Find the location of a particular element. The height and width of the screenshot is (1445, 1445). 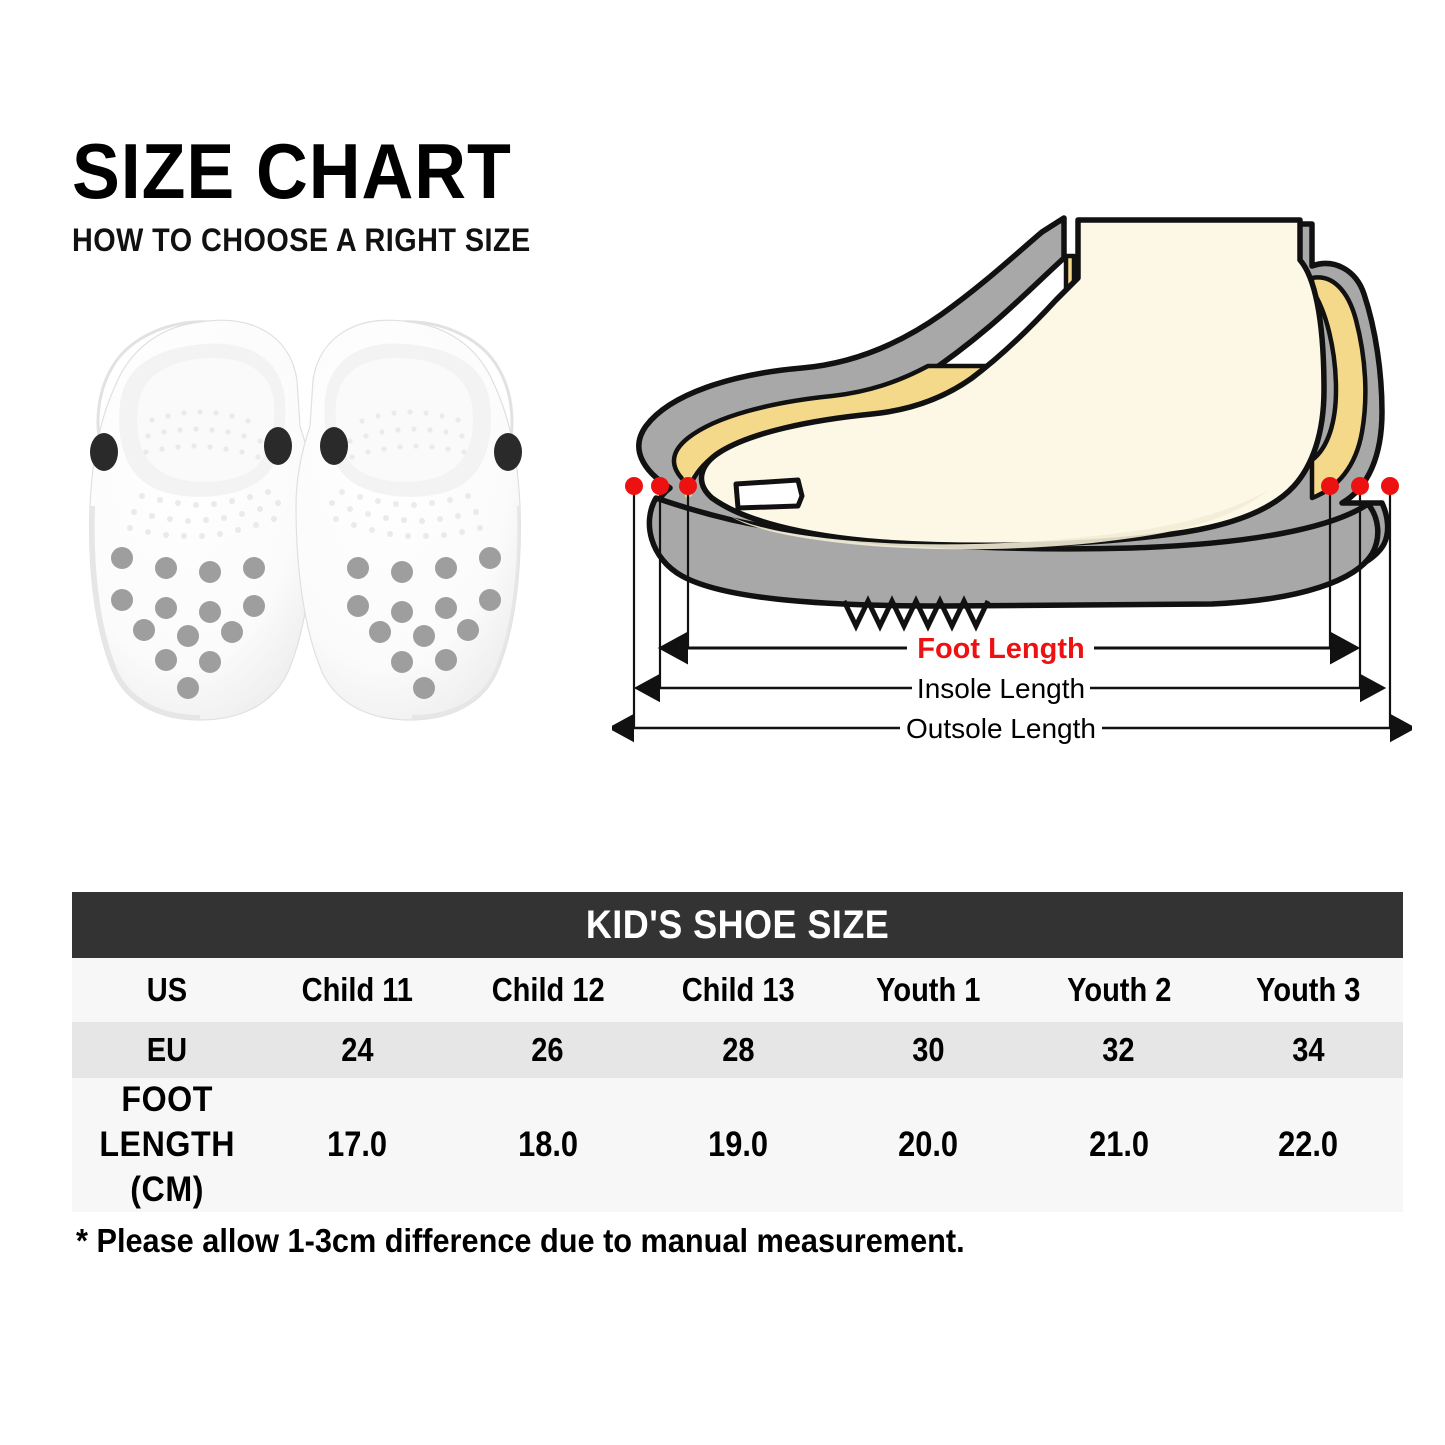

right-clog-vent-holes is located at coordinates (424, 623).